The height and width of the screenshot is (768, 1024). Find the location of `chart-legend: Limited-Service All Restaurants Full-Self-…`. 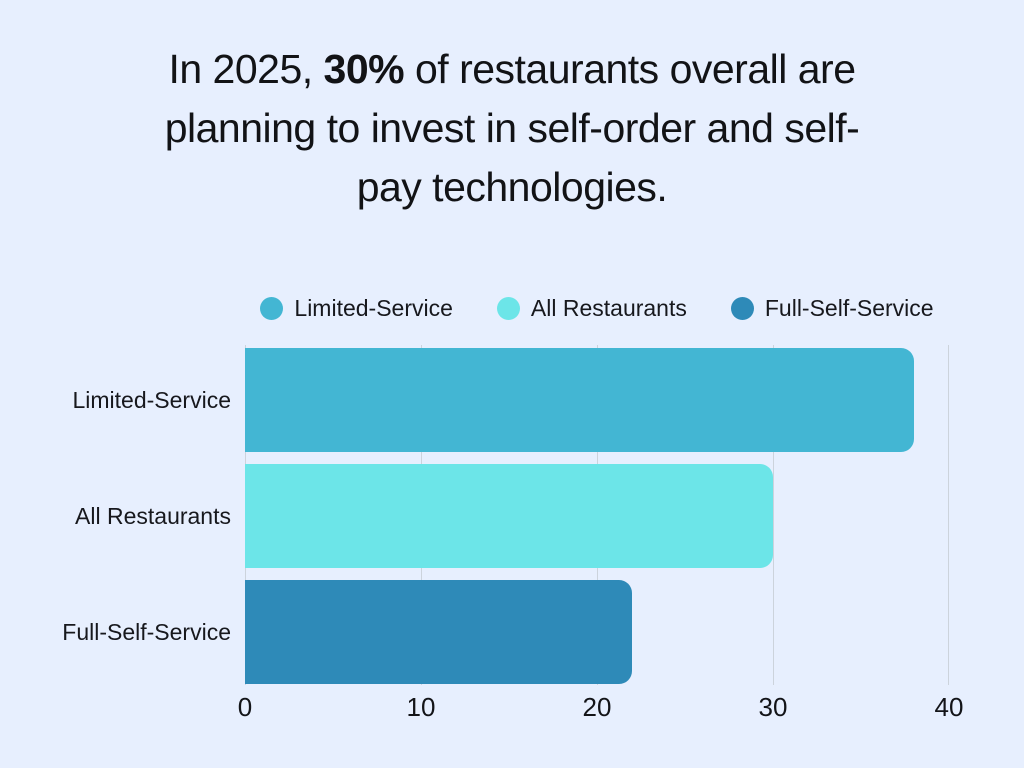

chart-legend: Limited-Service All Restaurants Full-Self-… is located at coordinates (597, 308).